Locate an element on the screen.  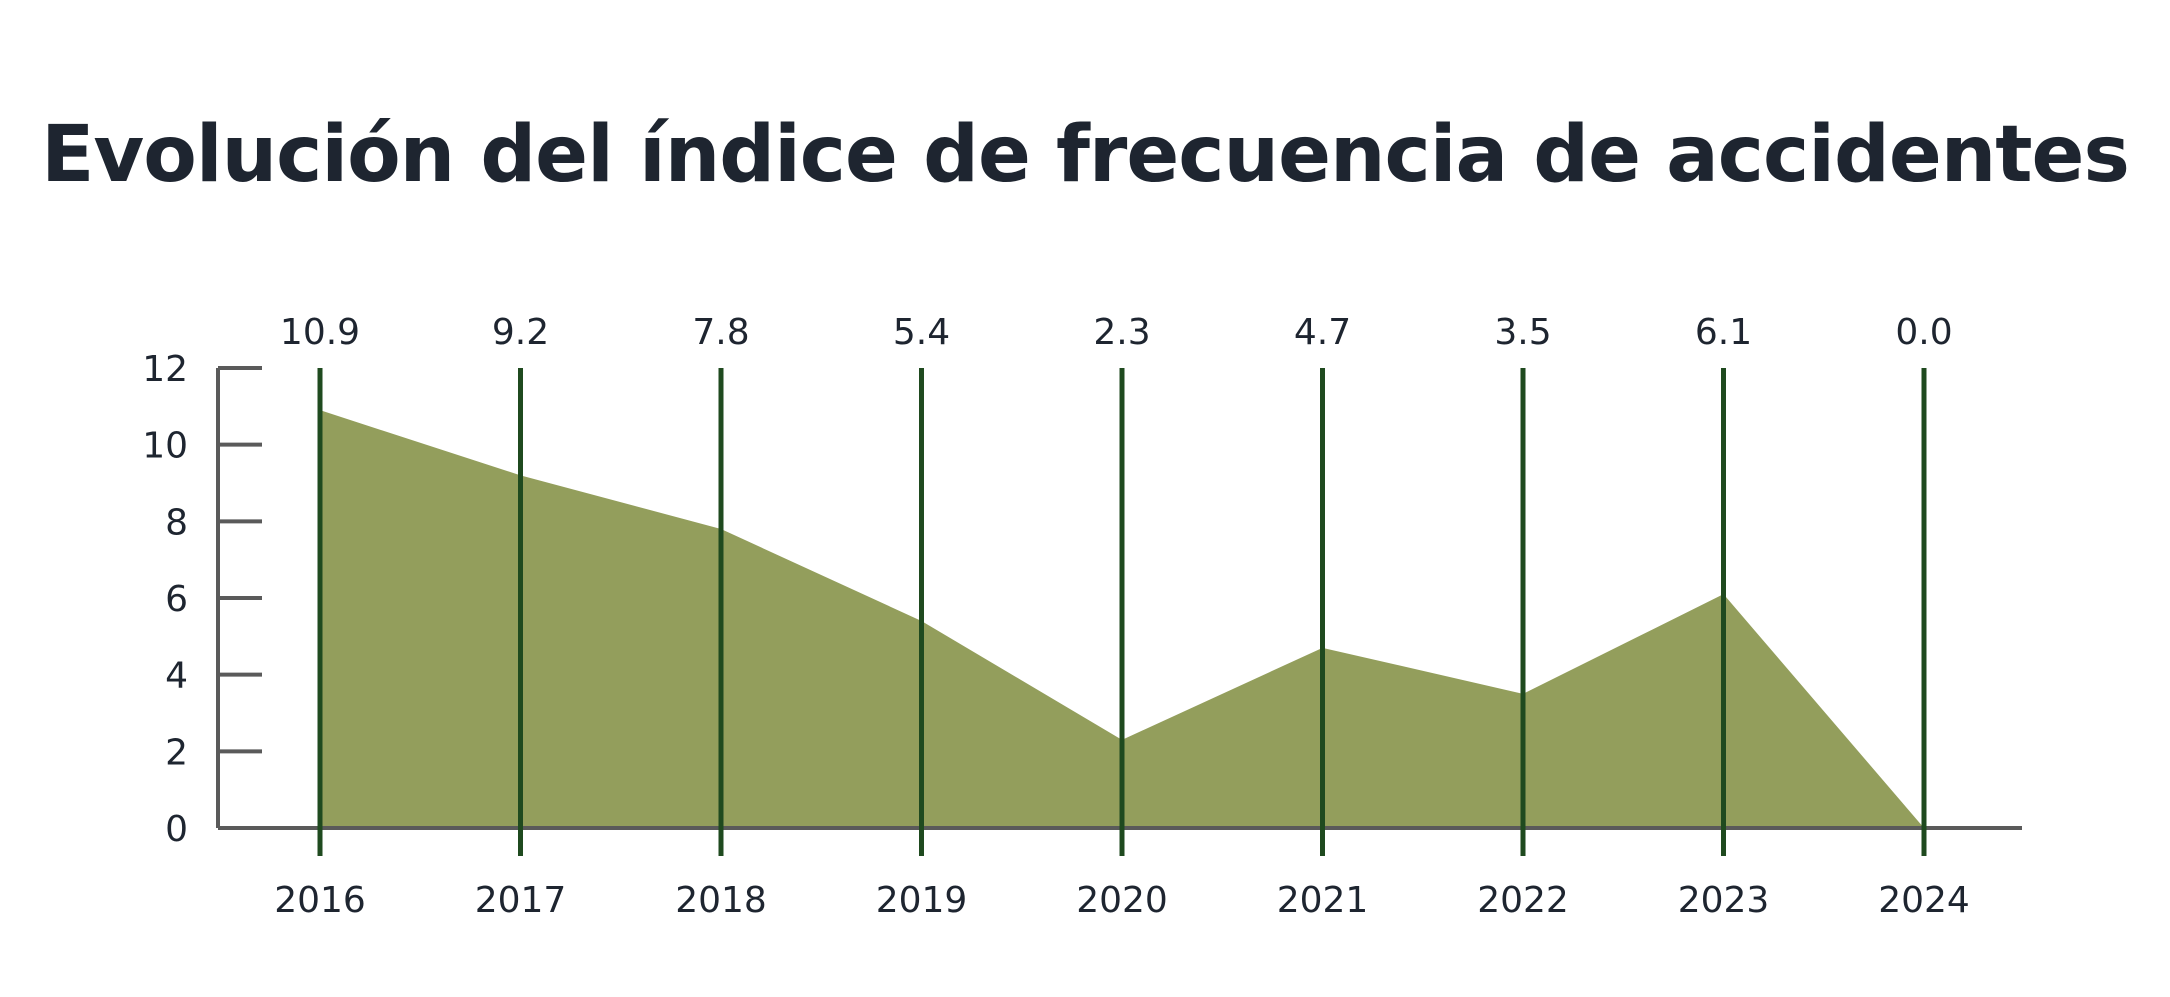
data-label: 9.2 is located at coordinates (520, 332).